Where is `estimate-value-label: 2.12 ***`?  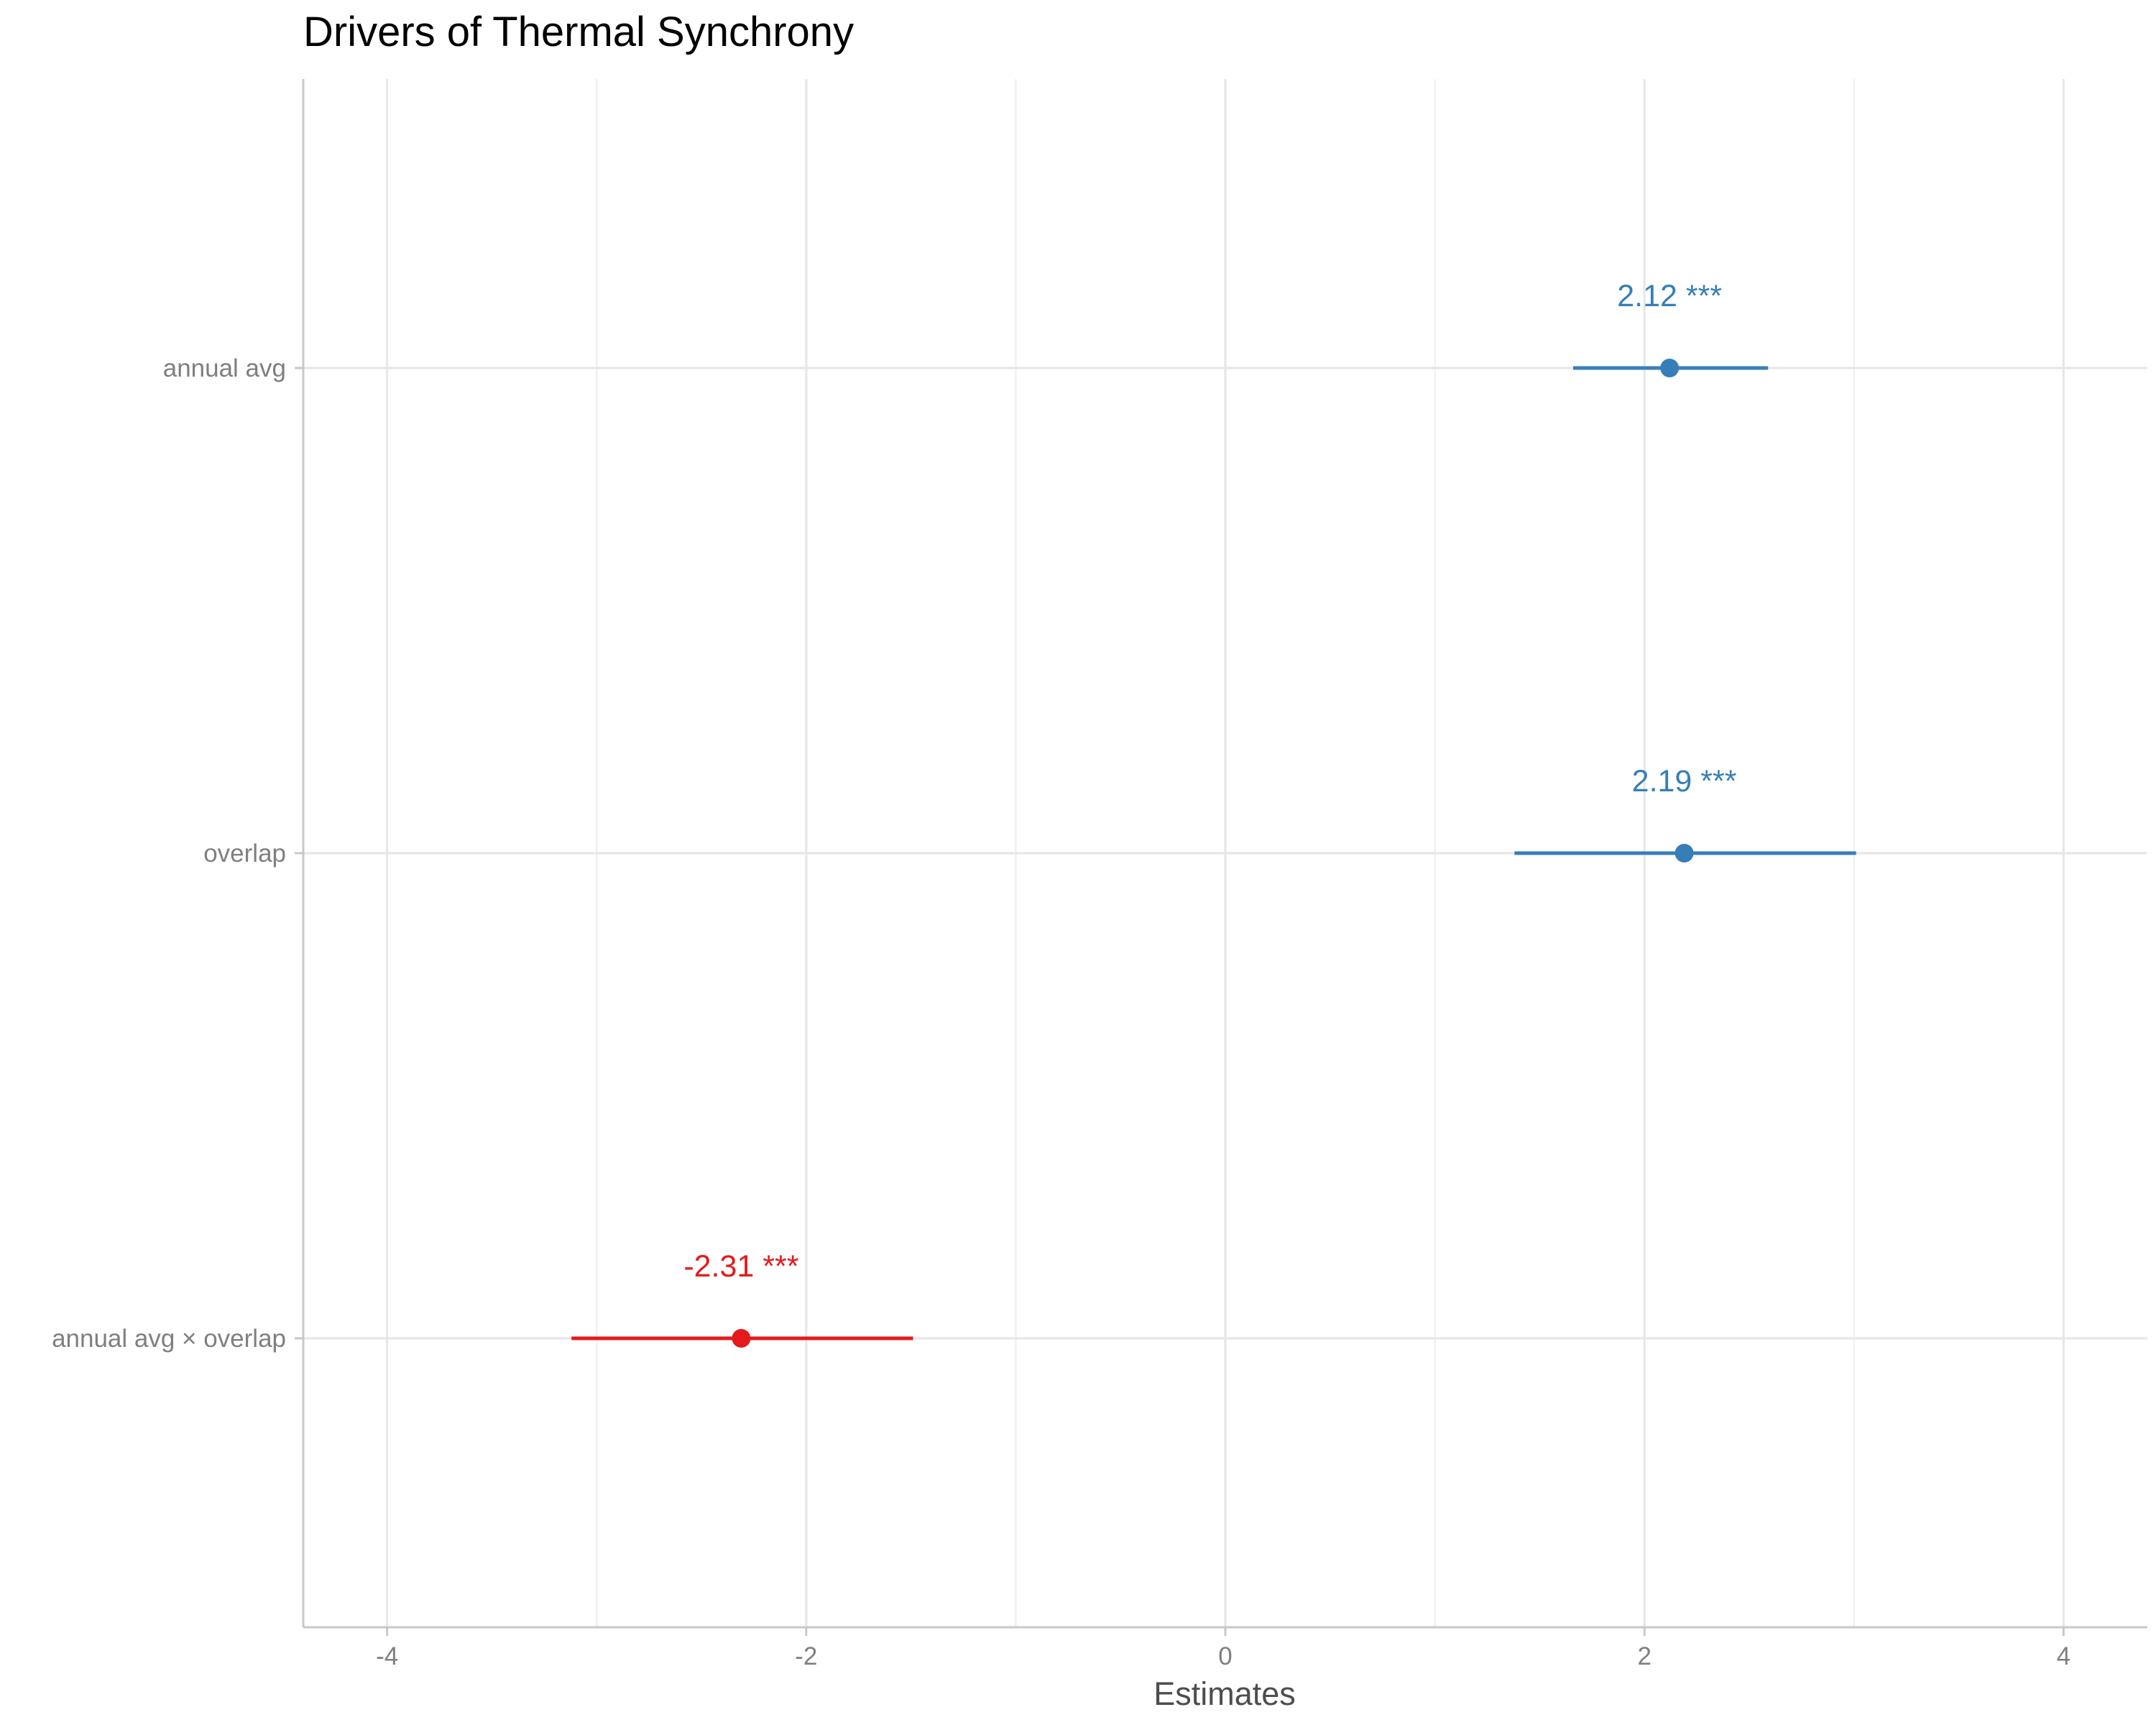 estimate-value-label: 2.12 *** is located at coordinates (1670, 296).